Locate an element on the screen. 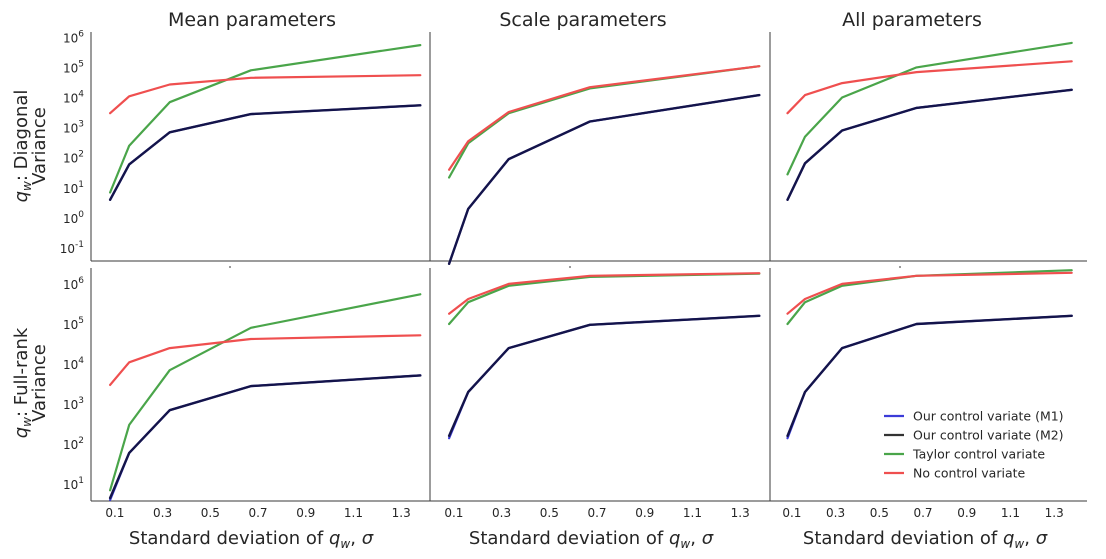 This screenshot has width=1106, height=559. panel-title: All parameters is located at coordinates (912, 20).